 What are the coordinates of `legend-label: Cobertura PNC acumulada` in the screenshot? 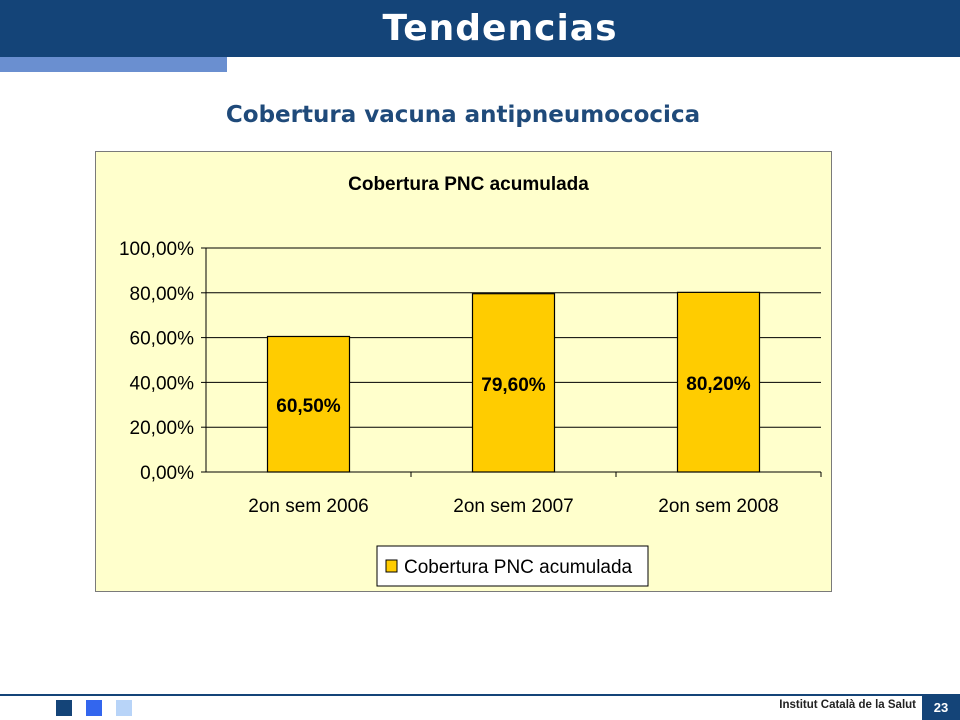 It's located at (518, 567).